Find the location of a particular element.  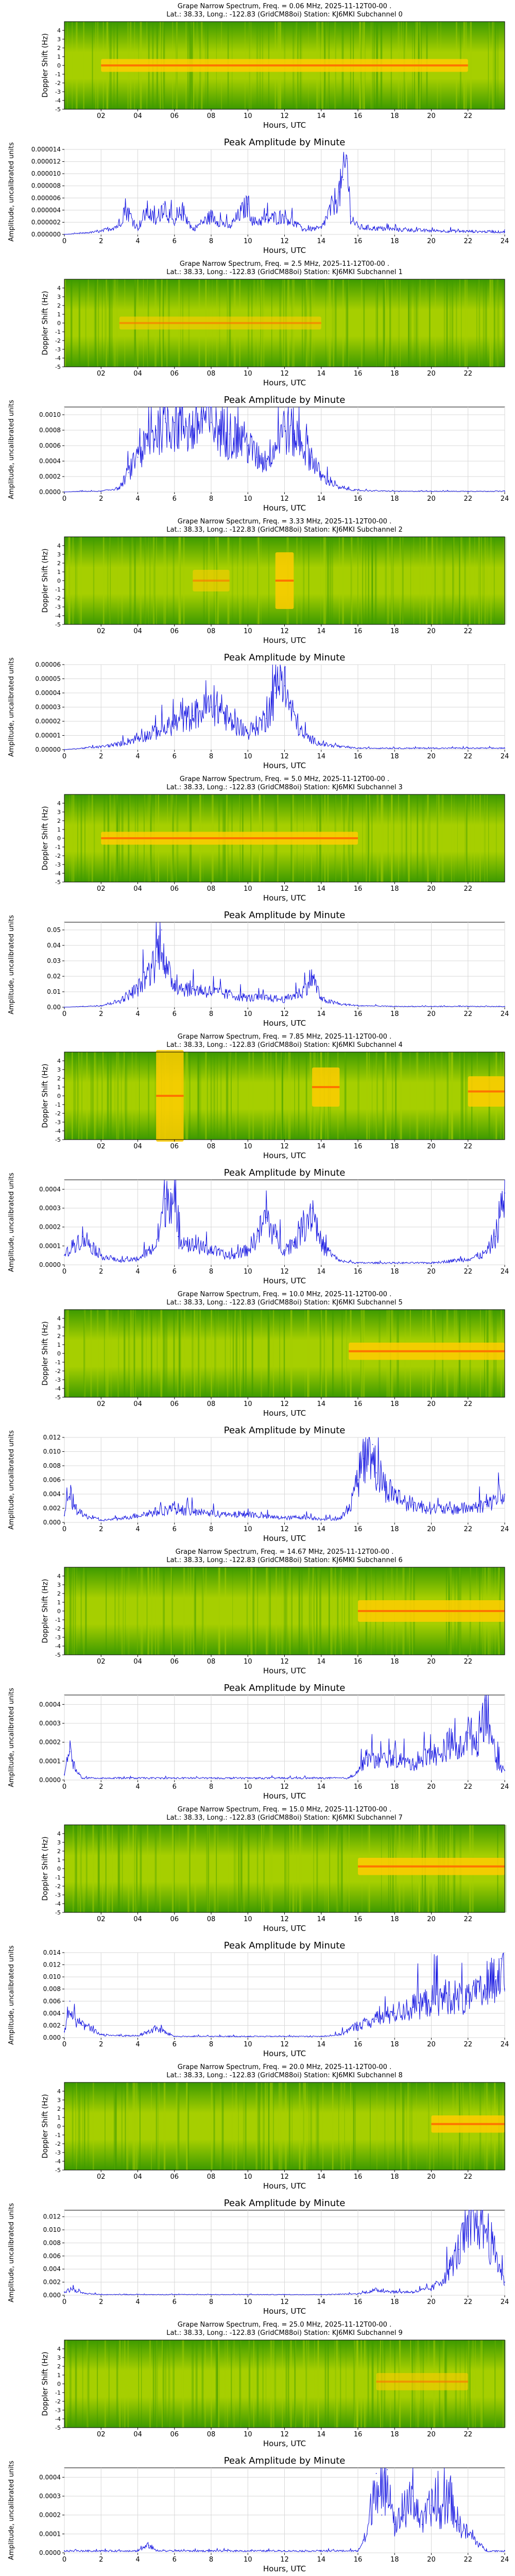

spectrum-ytick-label: -3 is located at coordinates (58, 864).